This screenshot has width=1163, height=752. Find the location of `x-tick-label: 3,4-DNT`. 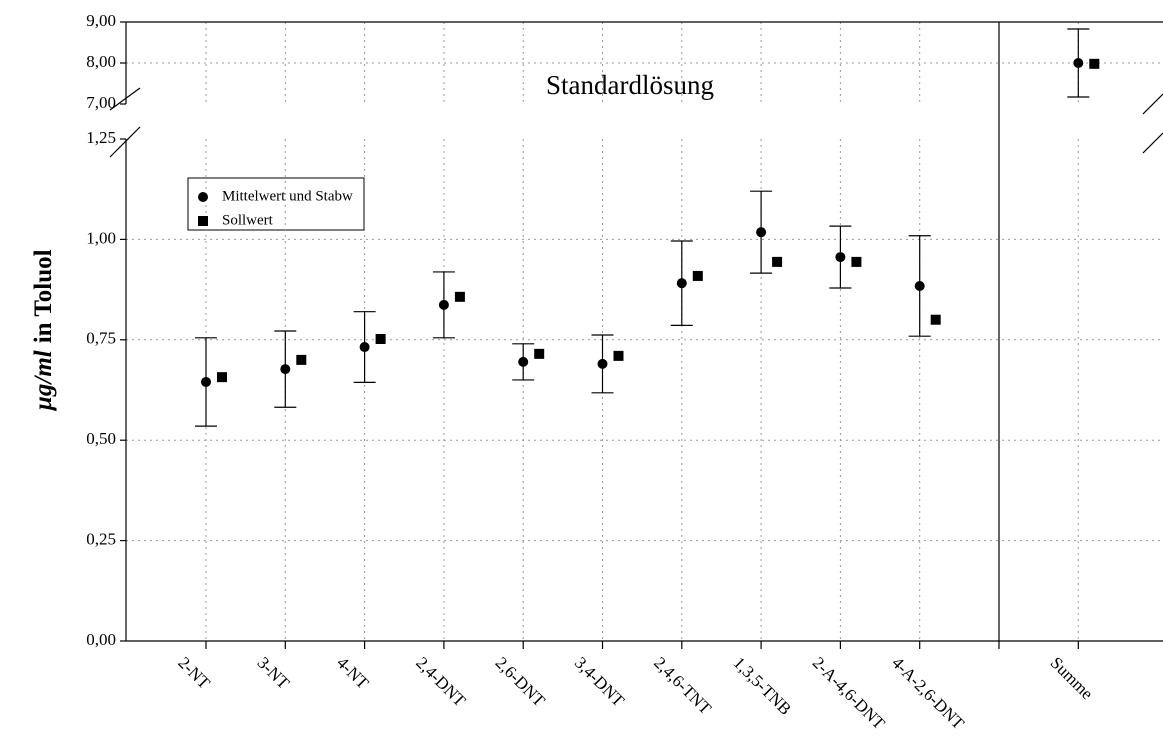

x-tick-label: 3,4-DNT is located at coordinates (600, 682).